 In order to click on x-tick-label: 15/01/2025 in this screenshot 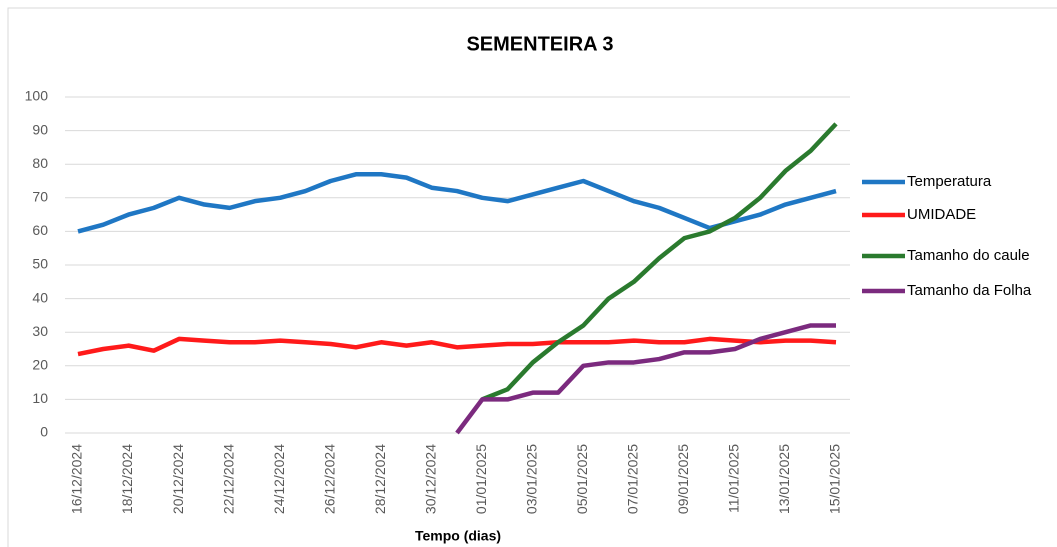, I will do `click(835, 479)`.